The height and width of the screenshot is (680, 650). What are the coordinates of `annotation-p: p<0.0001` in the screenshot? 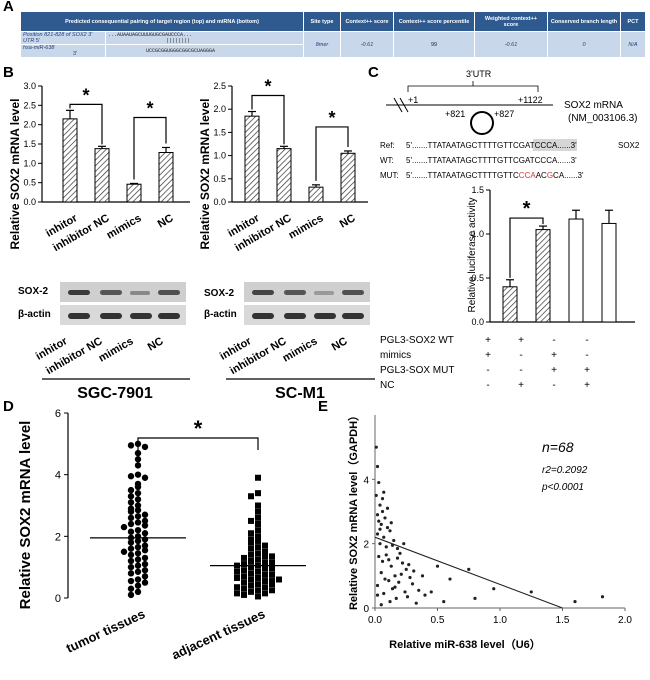 It's located at (562, 487).